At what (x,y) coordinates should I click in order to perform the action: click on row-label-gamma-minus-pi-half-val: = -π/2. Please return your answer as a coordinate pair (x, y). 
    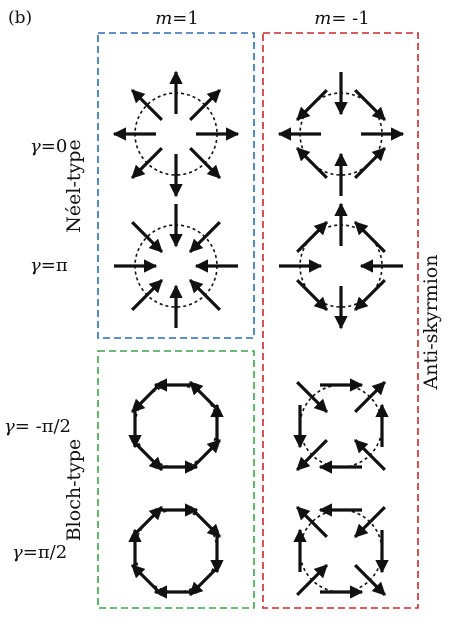
    Looking at the image, I should click on (43, 426).